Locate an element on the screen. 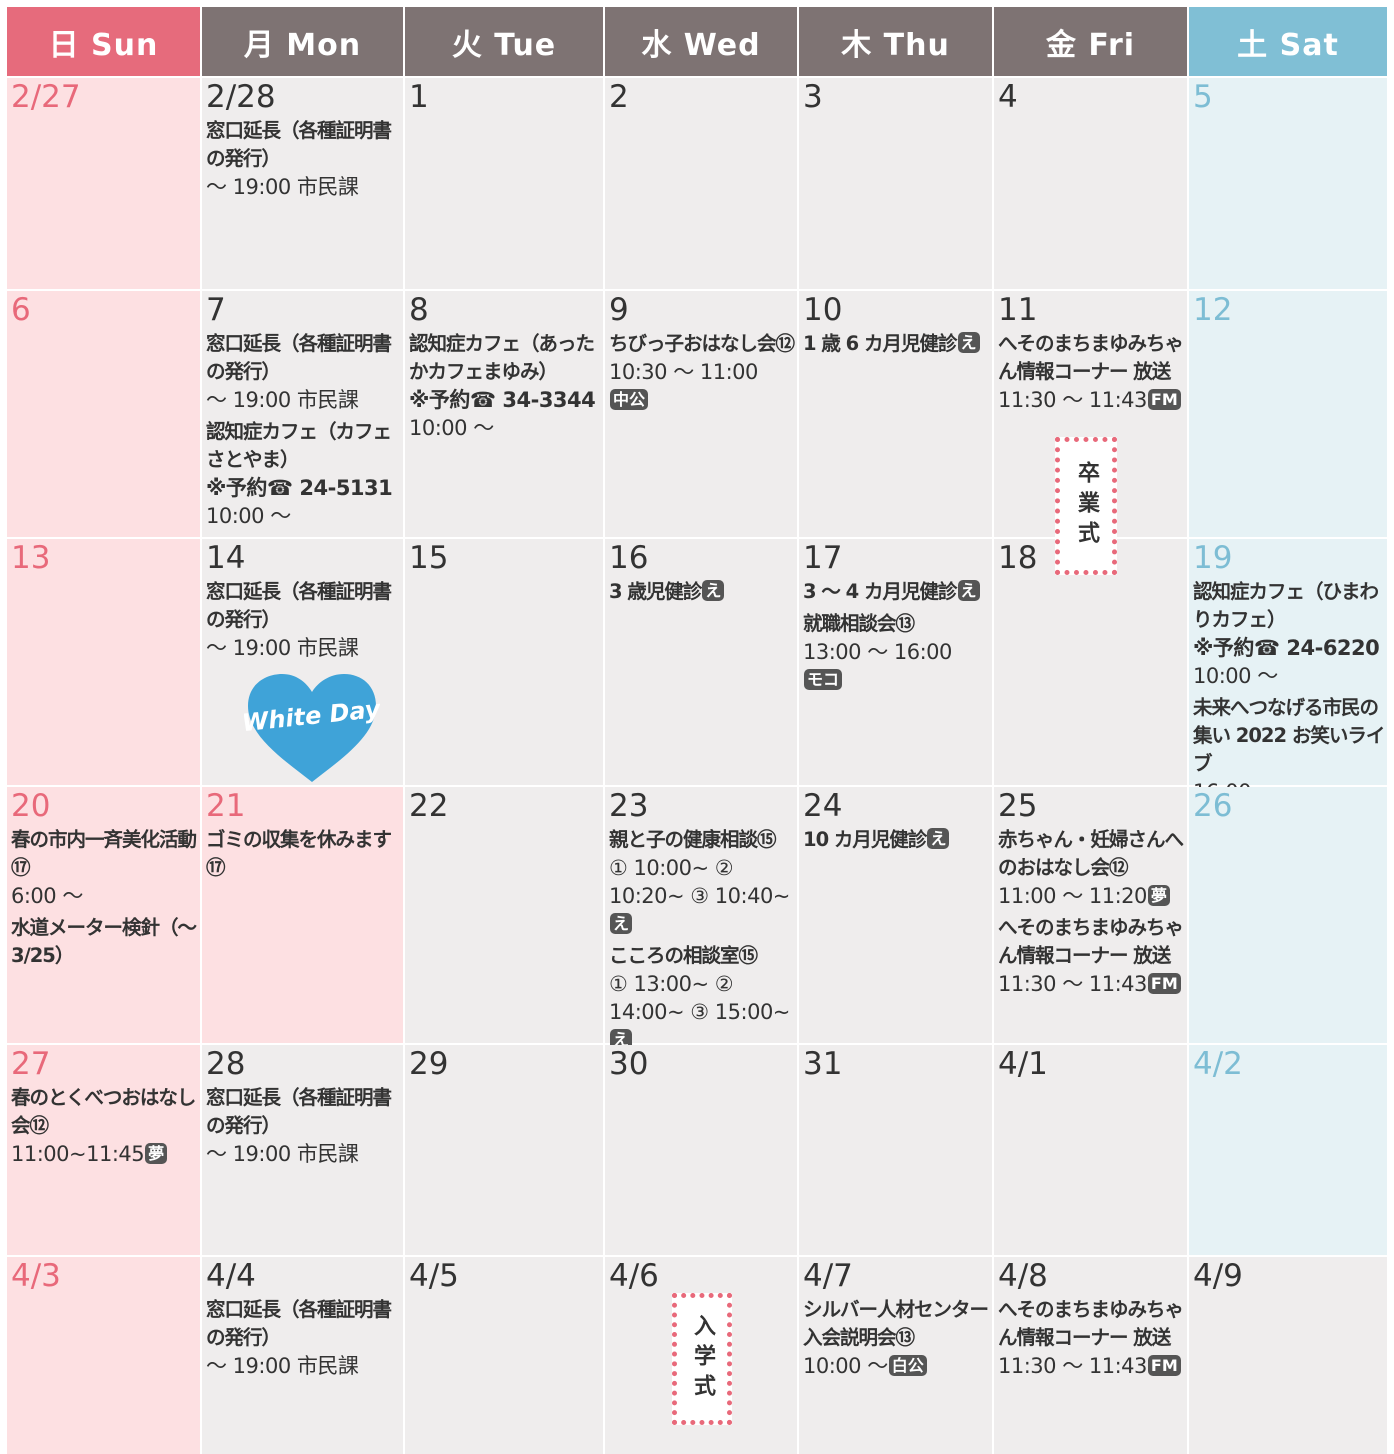  event-time: ① 13:00~ ② 14:00~ ③ 15:00~え is located at coordinates (699, 1011).